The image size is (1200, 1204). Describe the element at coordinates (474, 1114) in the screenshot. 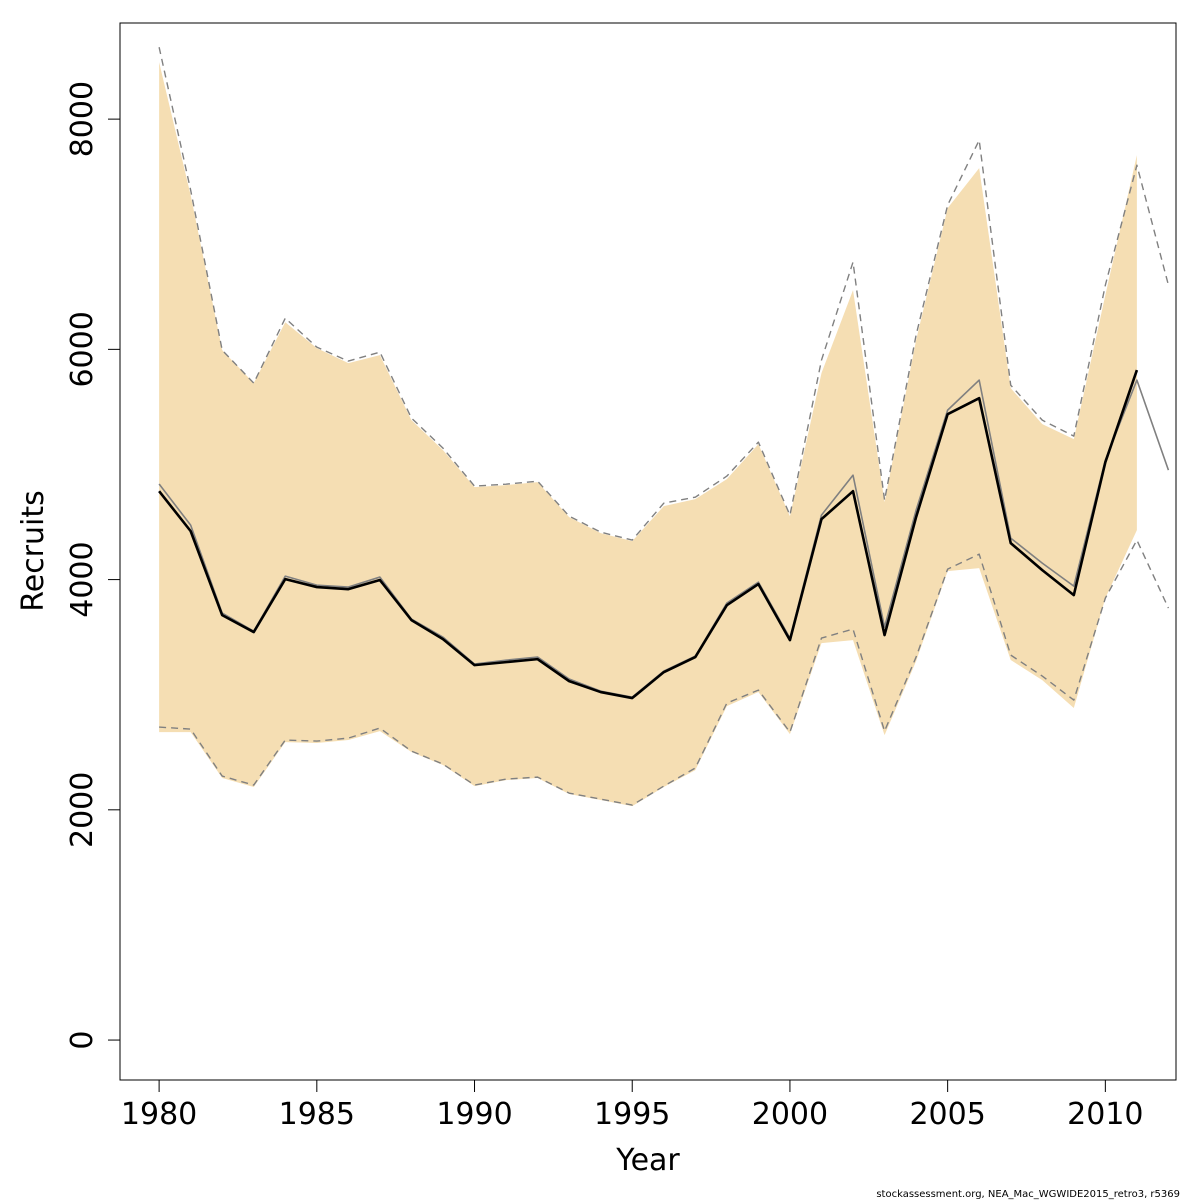

I see `x-tick-label: 1990` at that location.